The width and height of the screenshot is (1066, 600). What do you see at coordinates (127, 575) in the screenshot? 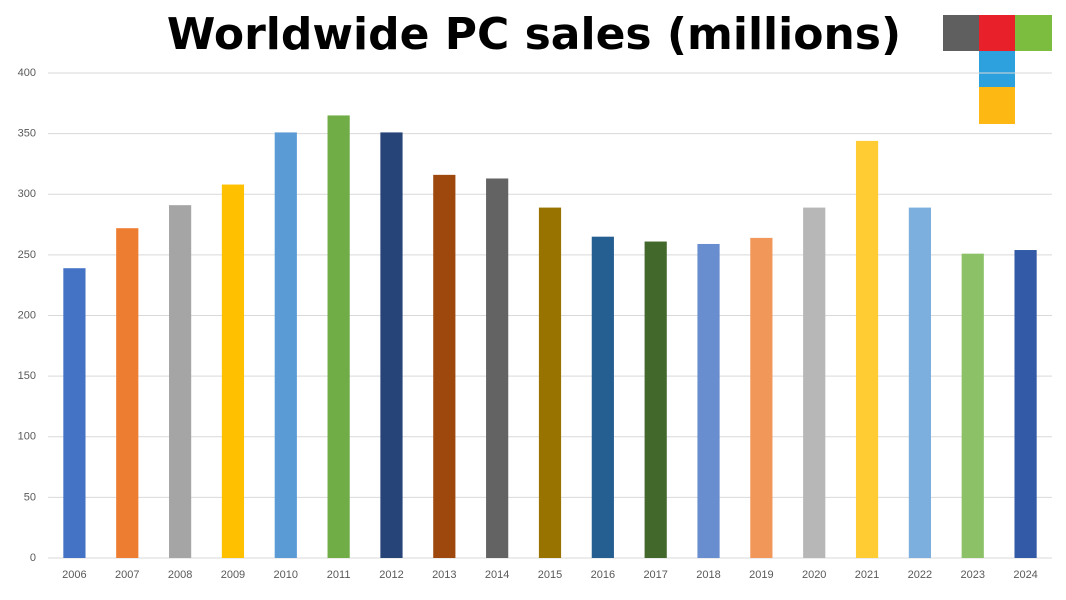
I see `x-tick-label: 2007` at bounding box center [127, 575].